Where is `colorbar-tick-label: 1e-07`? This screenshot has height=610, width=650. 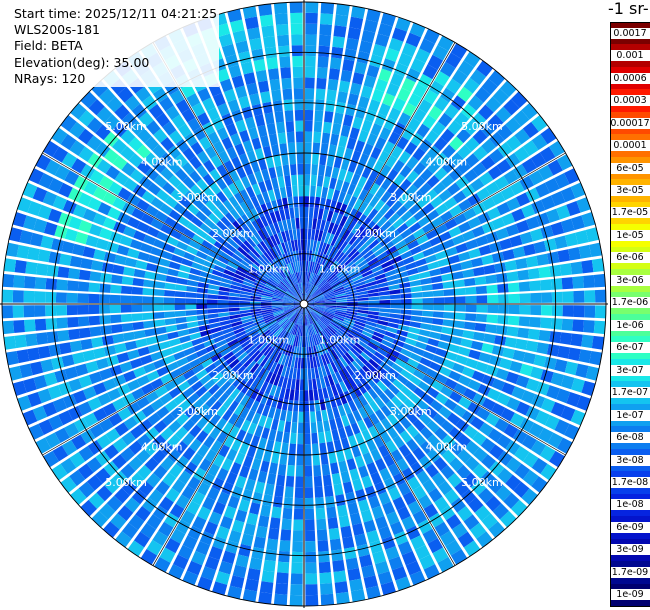
colorbar-tick-label: 1e-07 is located at coordinates (630, 415).